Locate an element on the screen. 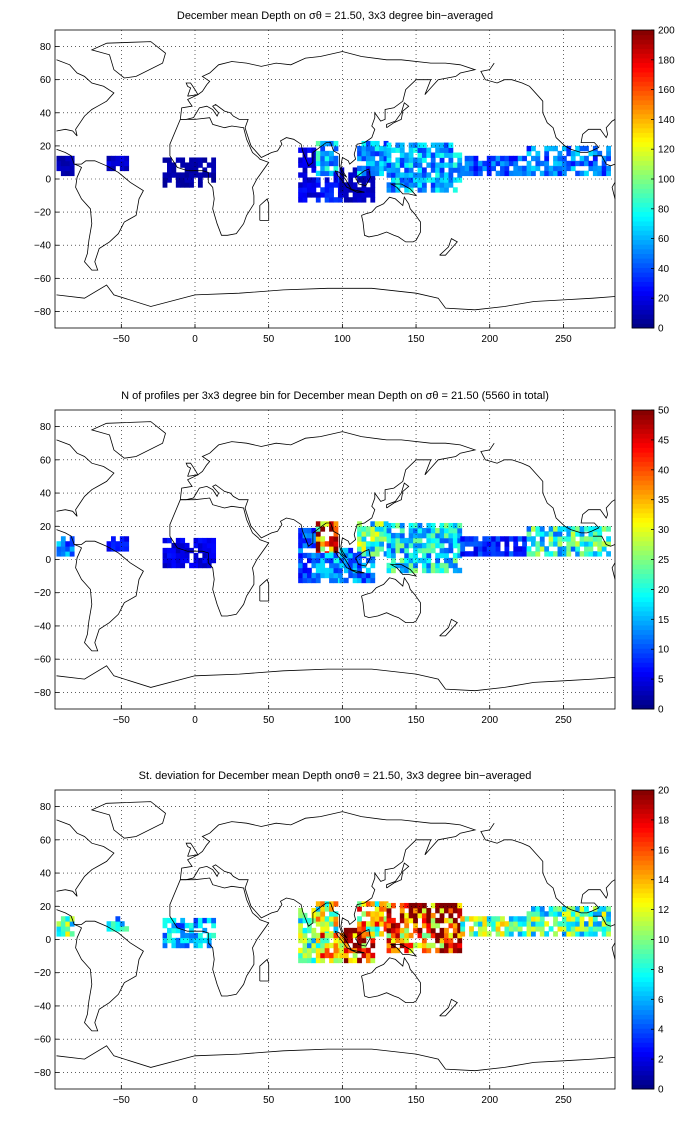 The height and width of the screenshot is (1140, 696). y-tick-label: −40 is located at coordinates (42, 246).